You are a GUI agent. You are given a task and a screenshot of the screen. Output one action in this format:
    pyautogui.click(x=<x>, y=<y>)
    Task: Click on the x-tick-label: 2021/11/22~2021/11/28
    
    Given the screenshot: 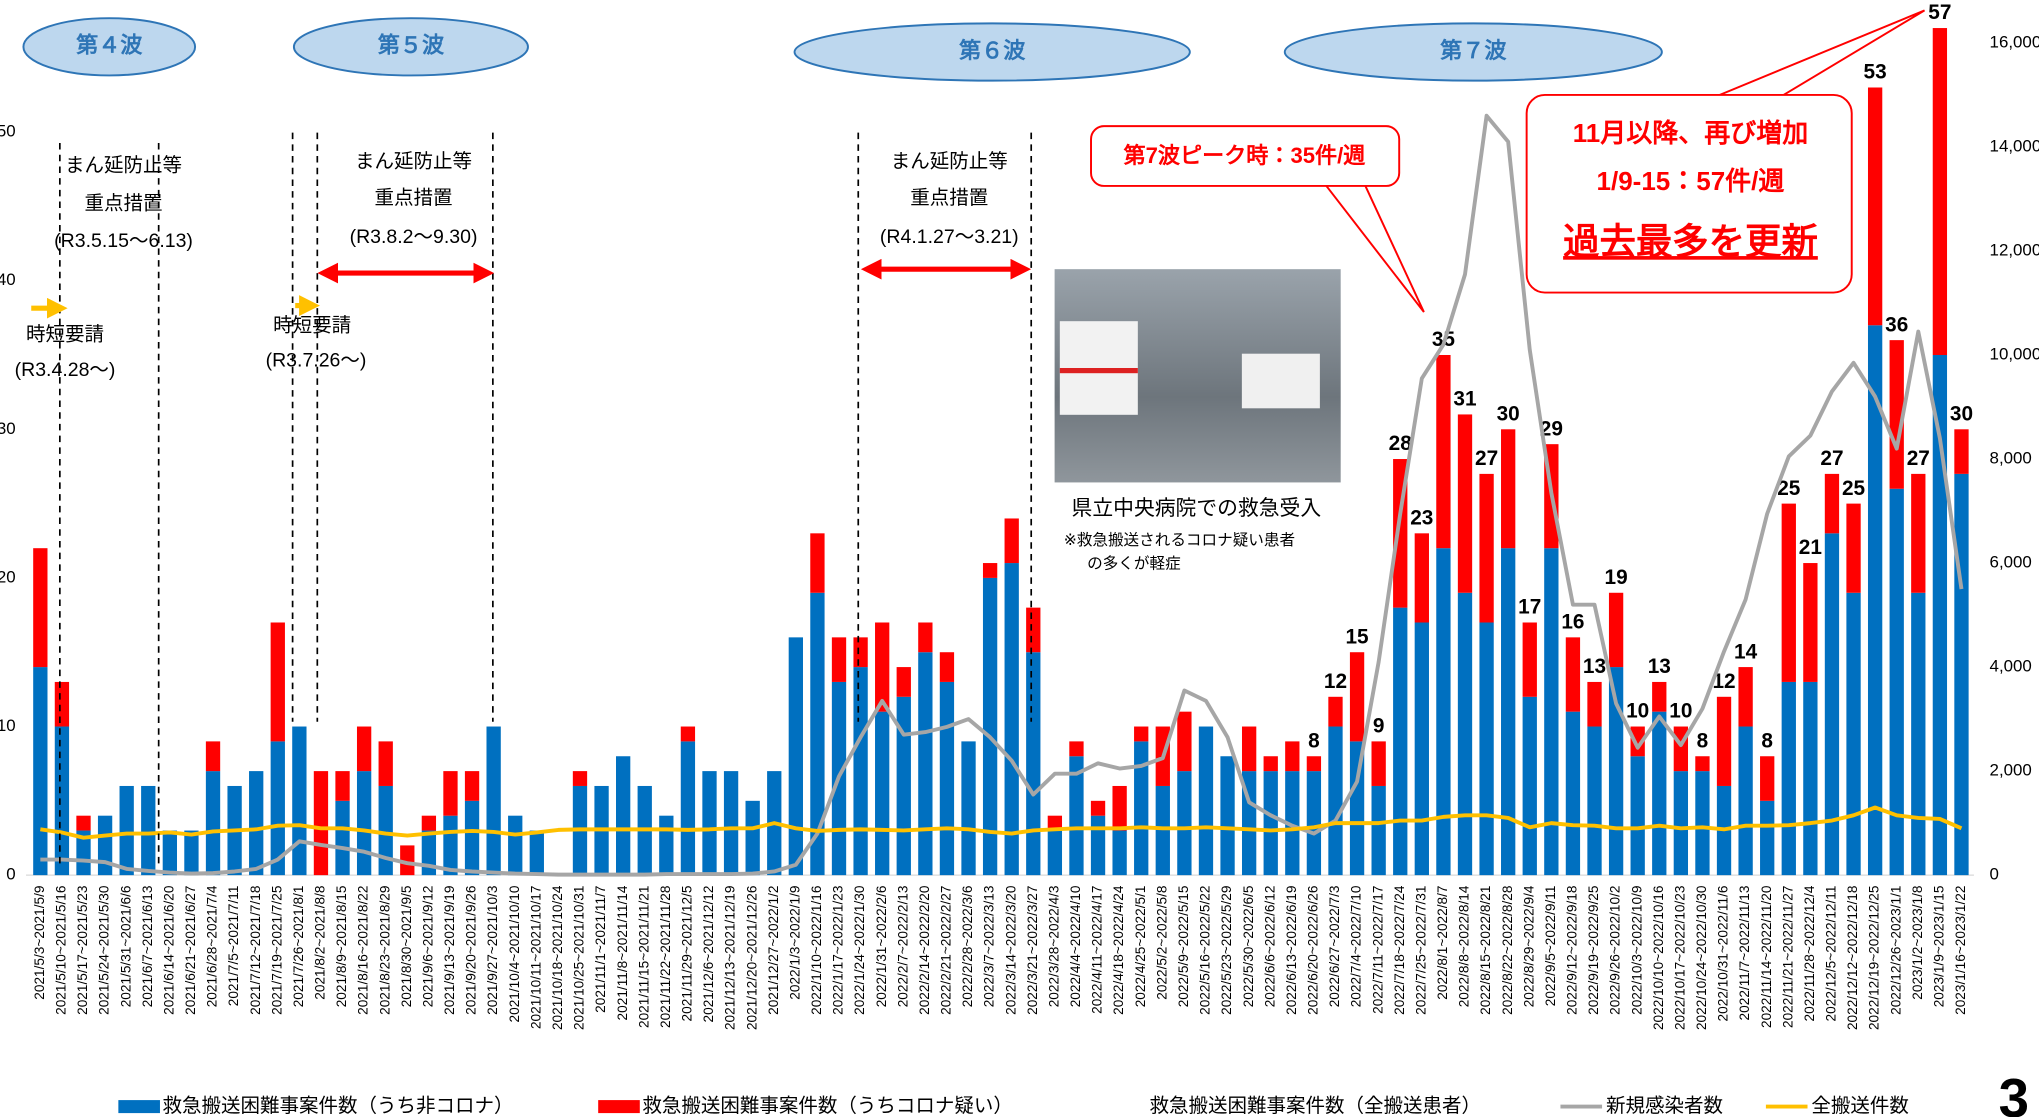 What is the action you would take?
    pyautogui.click(x=665, y=957)
    